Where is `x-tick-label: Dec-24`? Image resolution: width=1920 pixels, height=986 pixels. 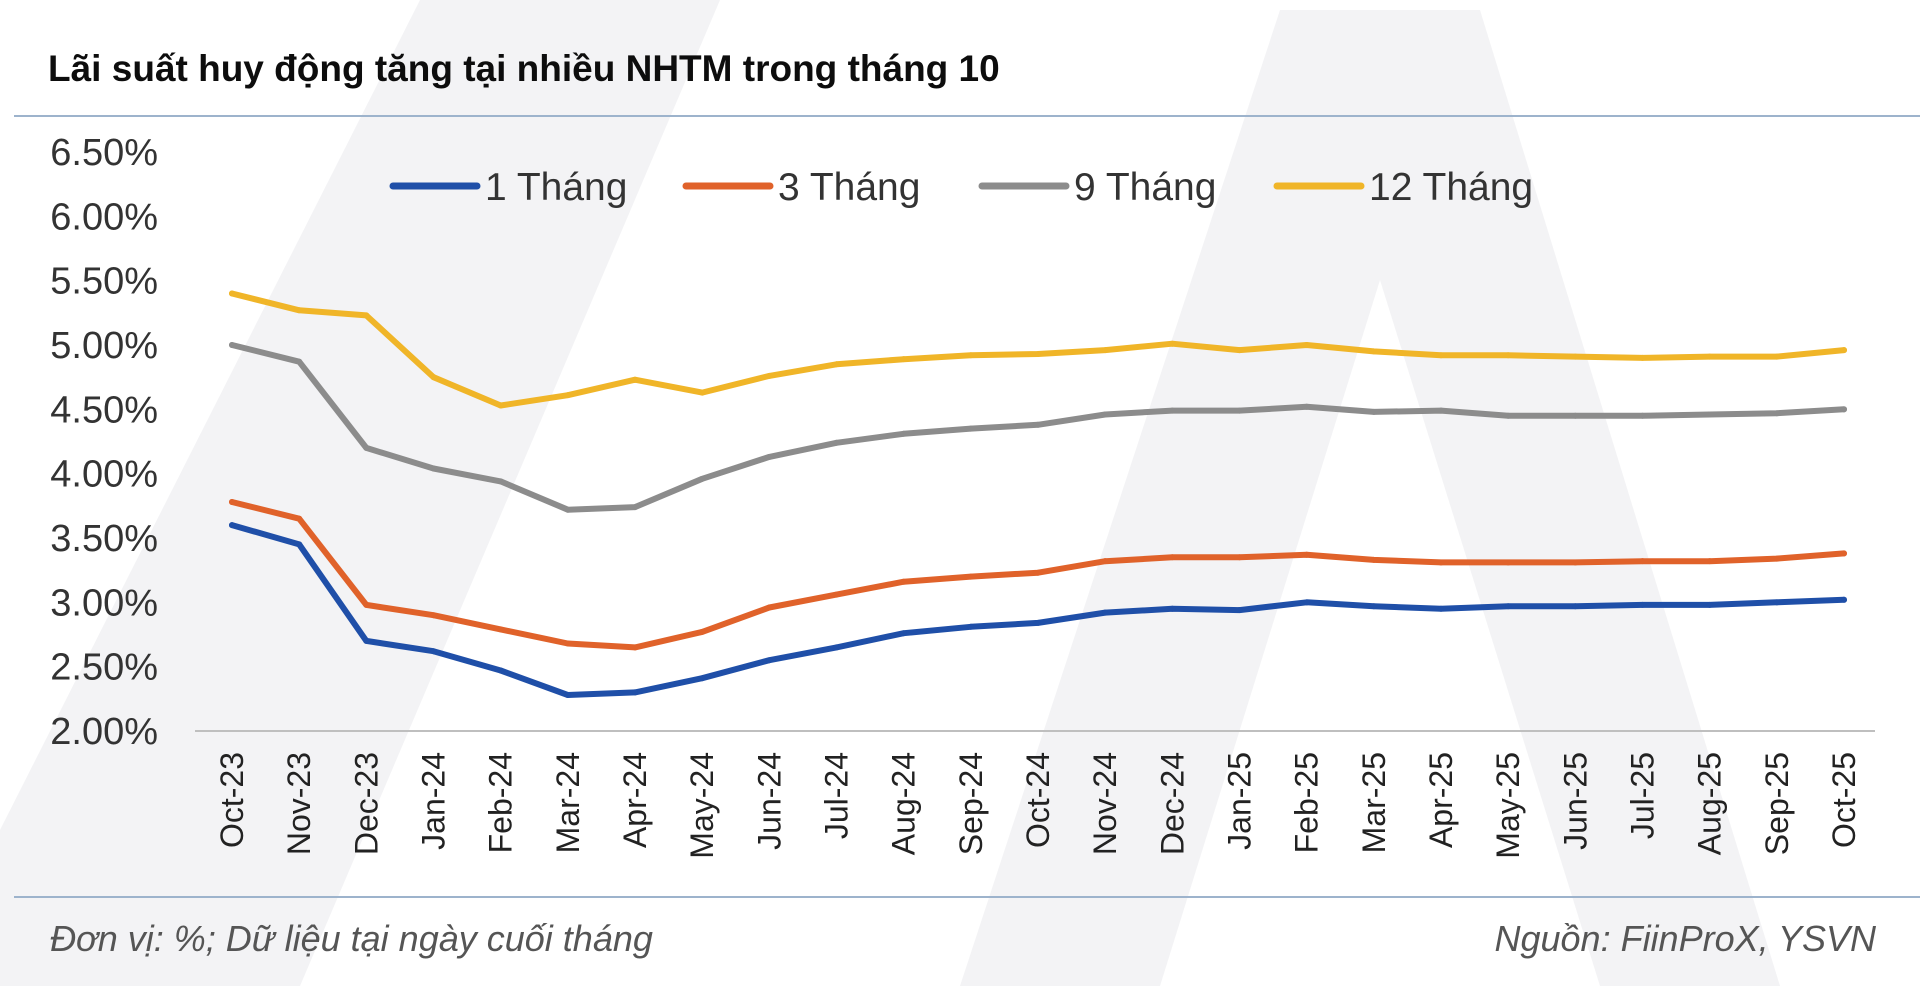 x-tick-label: Dec-24 is located at coordinates (1172, 803).